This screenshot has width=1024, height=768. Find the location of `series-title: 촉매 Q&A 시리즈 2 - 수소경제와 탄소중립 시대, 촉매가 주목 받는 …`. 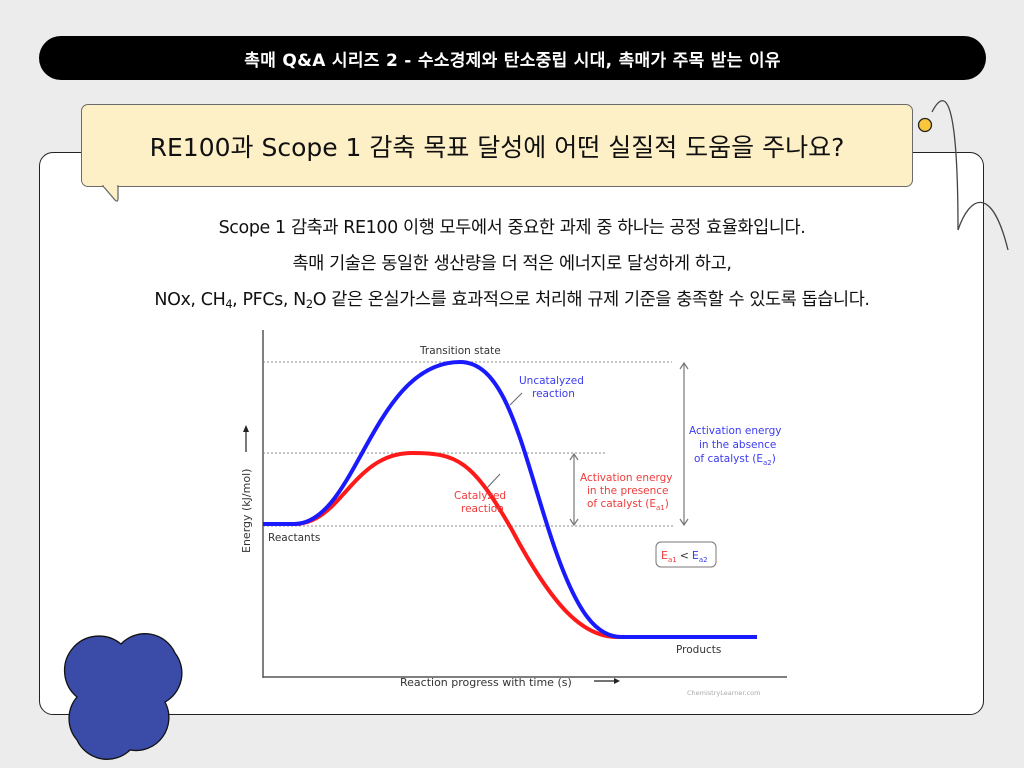

series-title: 촉매 Q&A 시리즈 2 - 수소경제와 탄소중립 시대, 촉매가 주목 받는 … is located at coordinates (512, 60).